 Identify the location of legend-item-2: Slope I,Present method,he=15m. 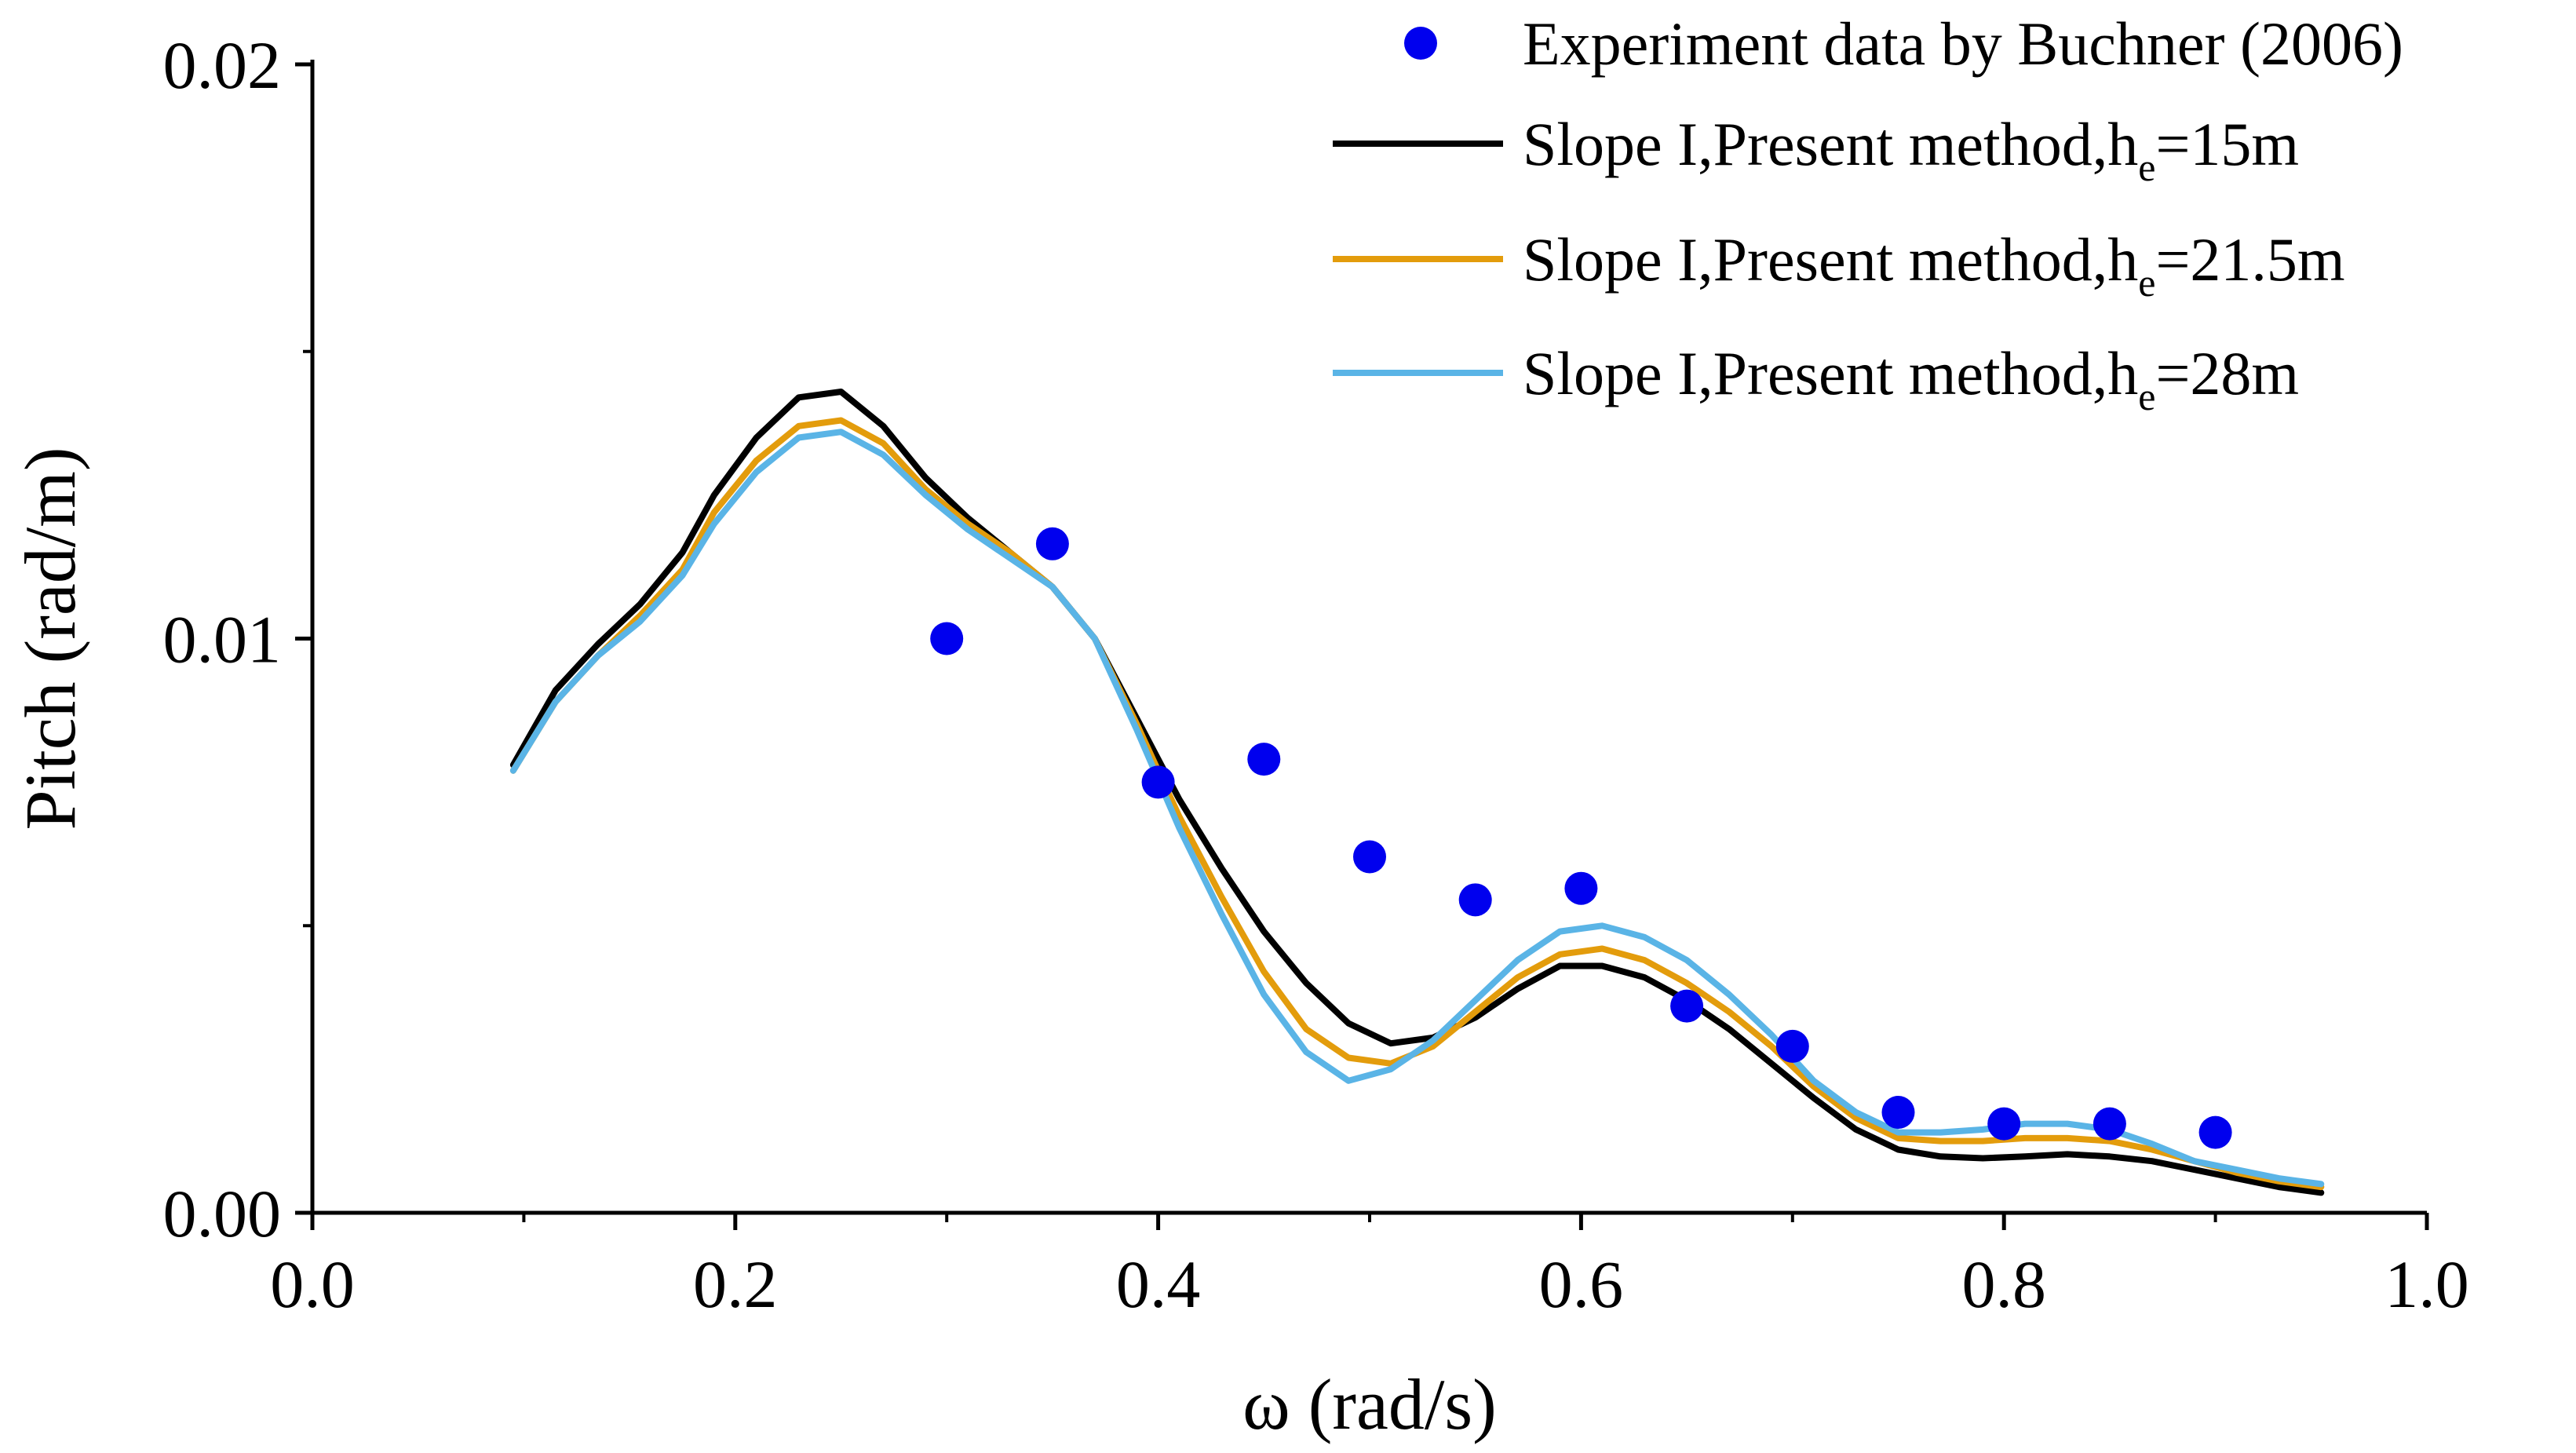
(1816, 149).